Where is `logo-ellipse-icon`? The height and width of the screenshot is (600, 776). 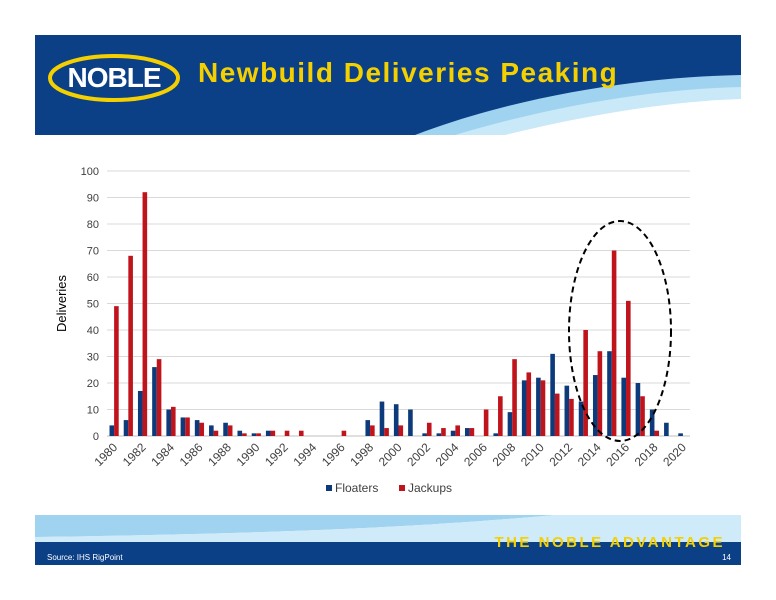
logo-ellipse-icon is located at coordinates (114, 78).